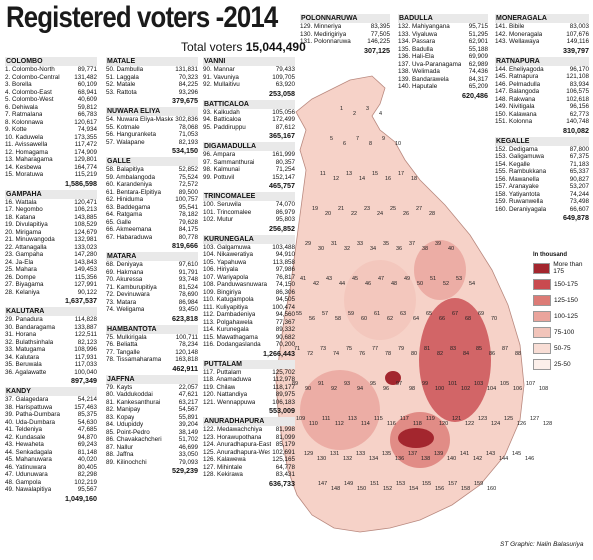 The image size is (593, 560). I want to click on electorate-row: 9. Kotte 74,934, so click(51, 130).